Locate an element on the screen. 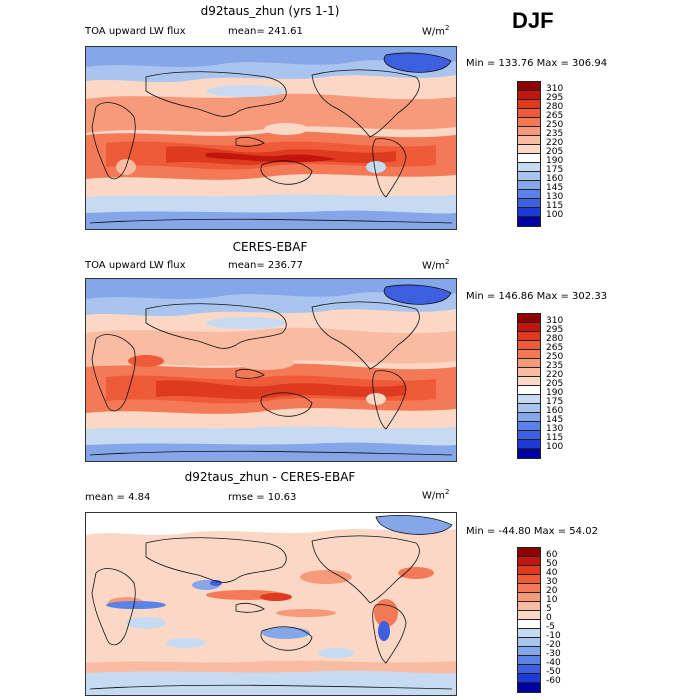 This screenshot has width=700, height=700. panel-2-map-field is located at coordinates (271, 370).